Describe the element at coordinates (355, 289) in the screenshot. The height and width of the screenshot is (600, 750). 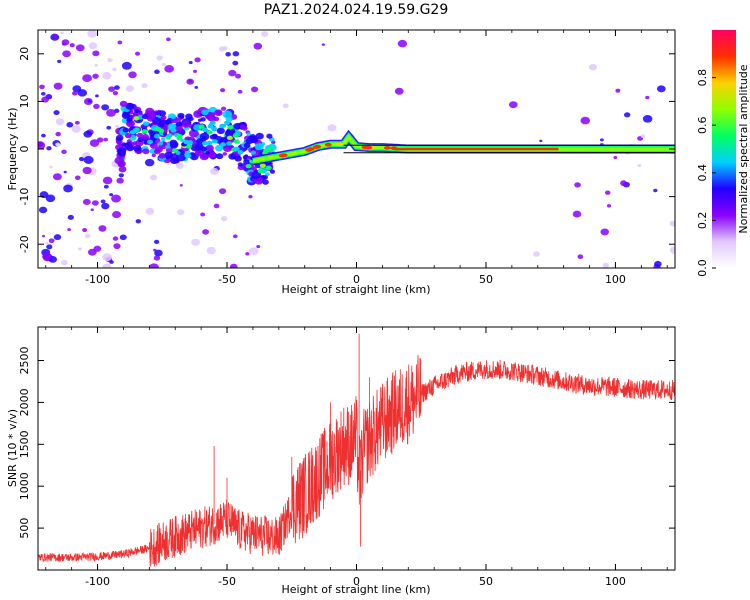
I see `heatmap-x-axis-label: Height of straight line (km)` at that location.